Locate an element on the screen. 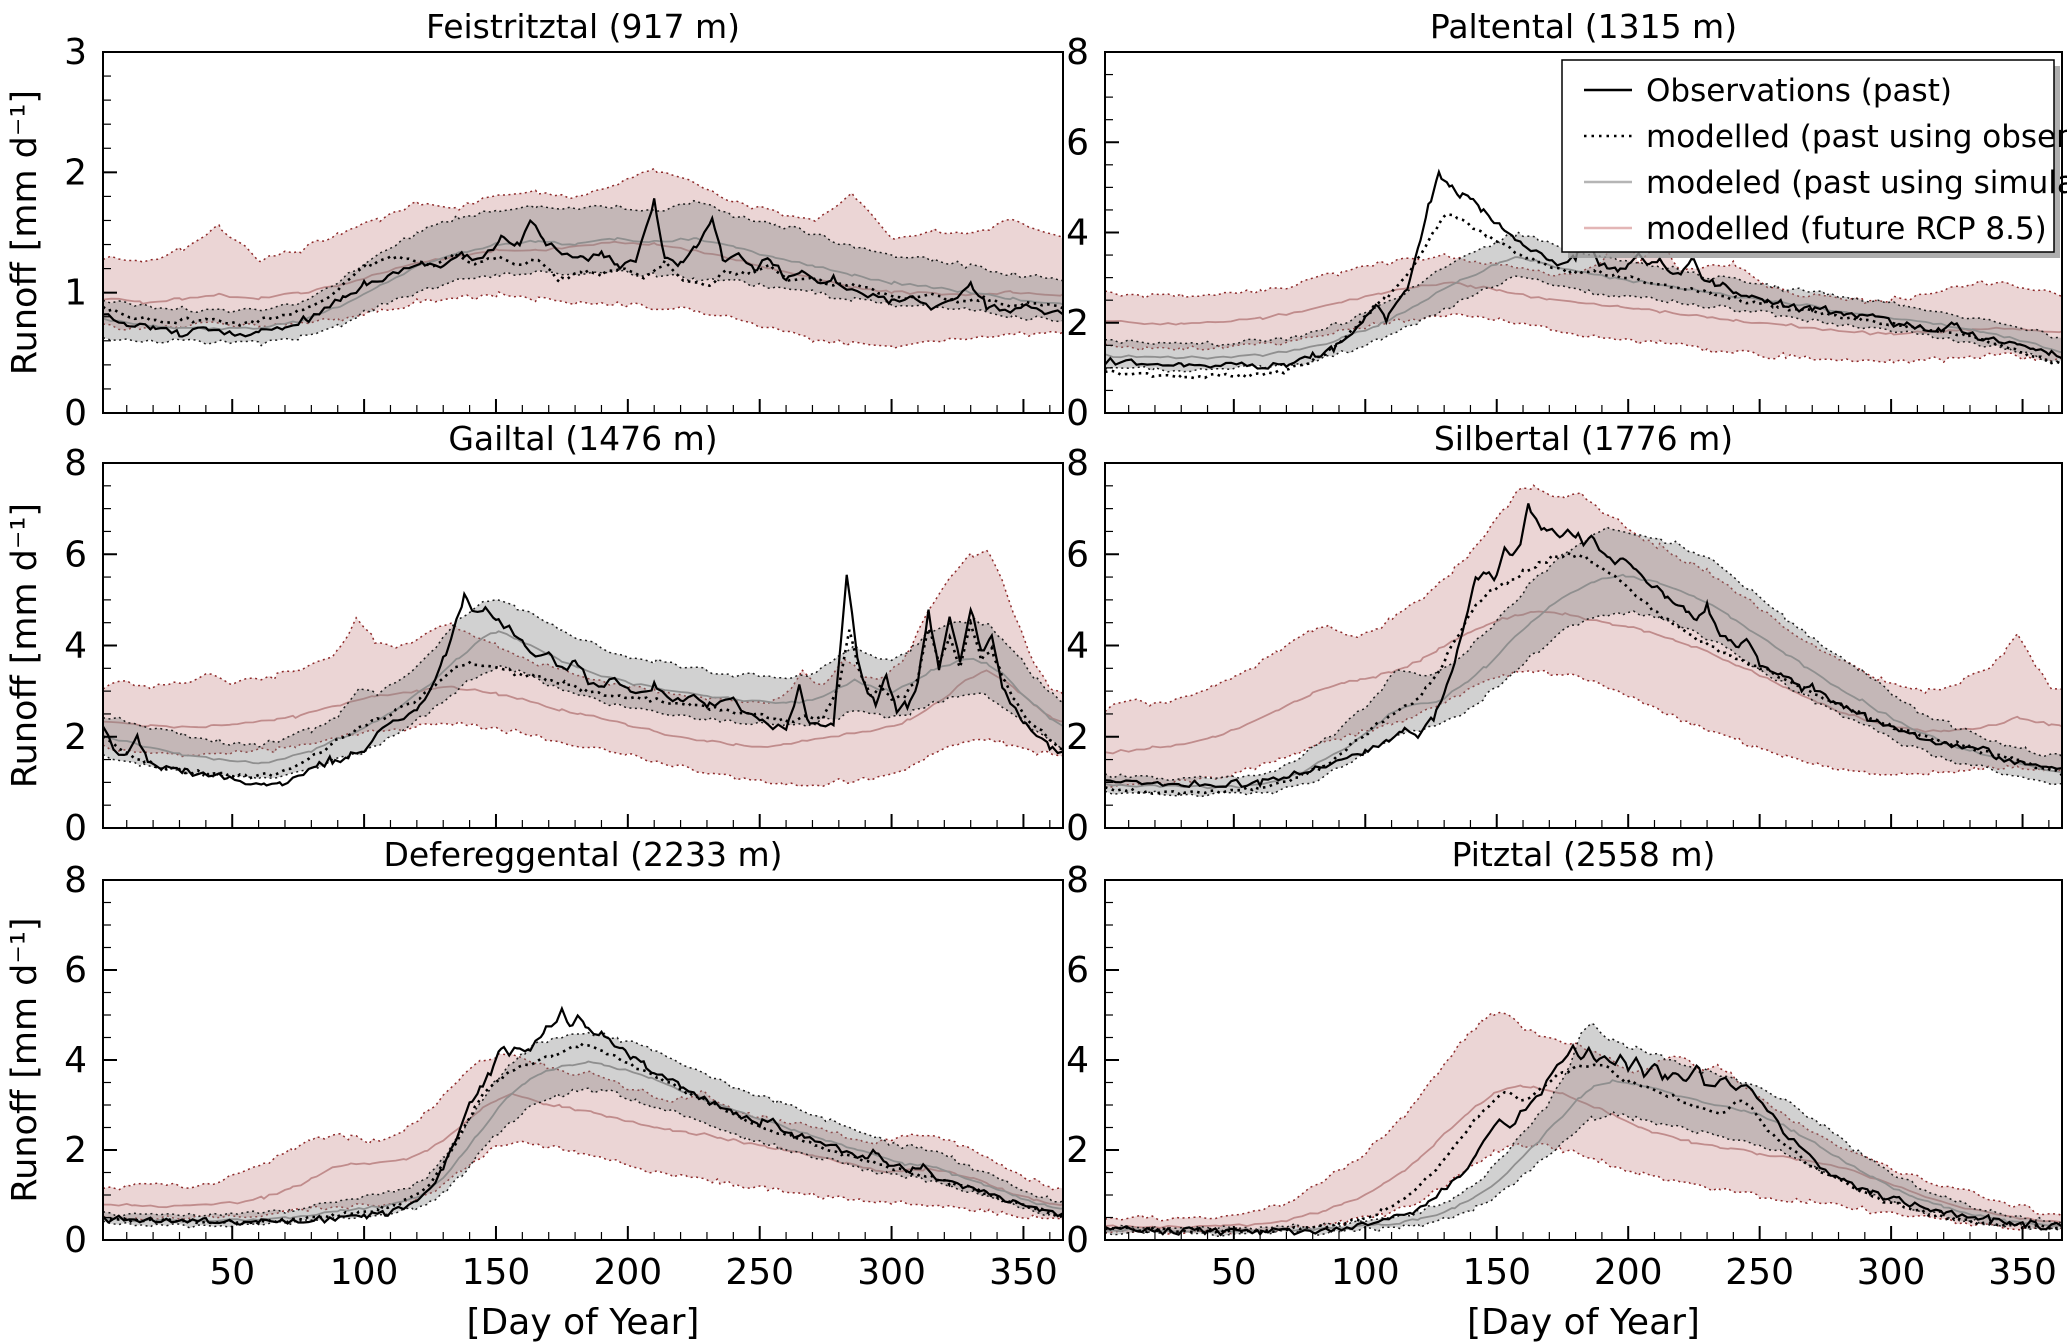 Image resolution: width=2067 pixels, height=1344 pixels. gailtal-band-upper-edge is located at coordinates (583, 627).